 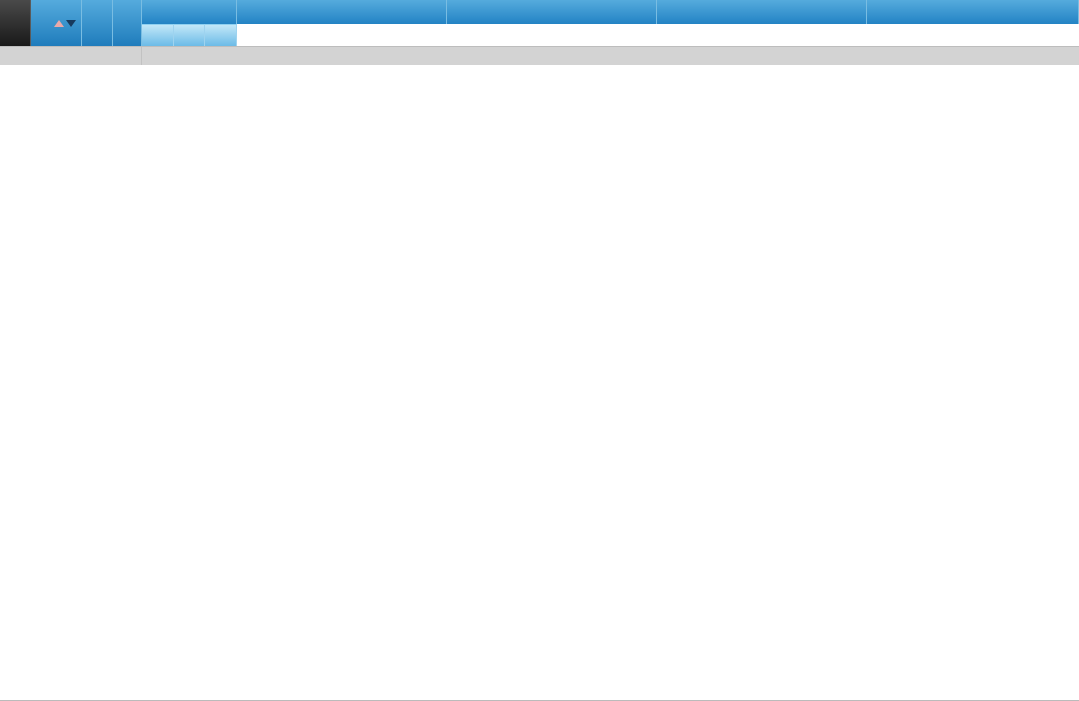 What do you see at coordinates (610, 56) in the screenshot?
I see `footer-cells` at bounding box center [610, 56].